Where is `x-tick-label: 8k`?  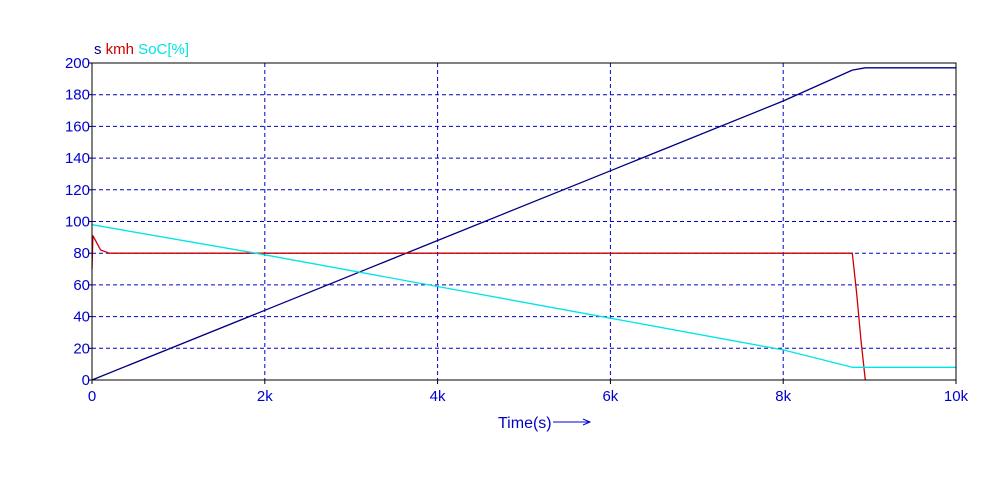 x-tick-label: 8k is located at coordinates (783, 396).